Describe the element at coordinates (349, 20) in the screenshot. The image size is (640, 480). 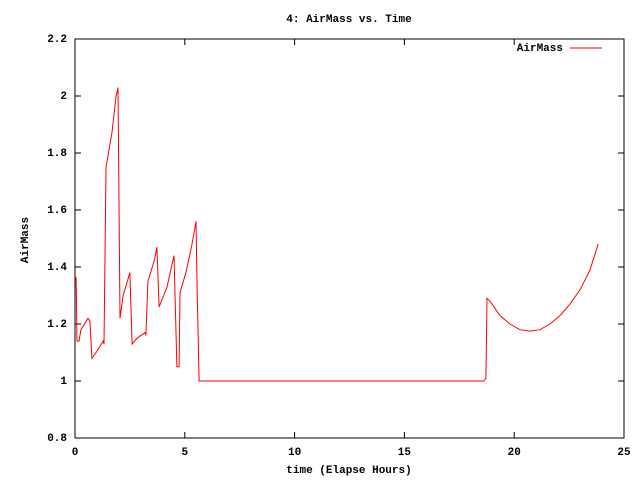
I see `chart-title: 4: AirMass vs. Time` at that location.